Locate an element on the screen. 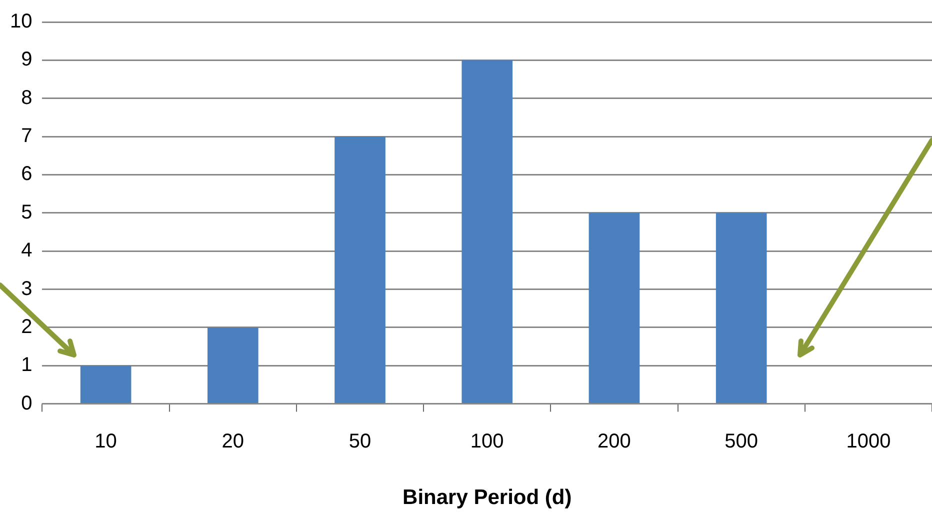  y-tick-label: 9 is located at coordinates (26, 59).